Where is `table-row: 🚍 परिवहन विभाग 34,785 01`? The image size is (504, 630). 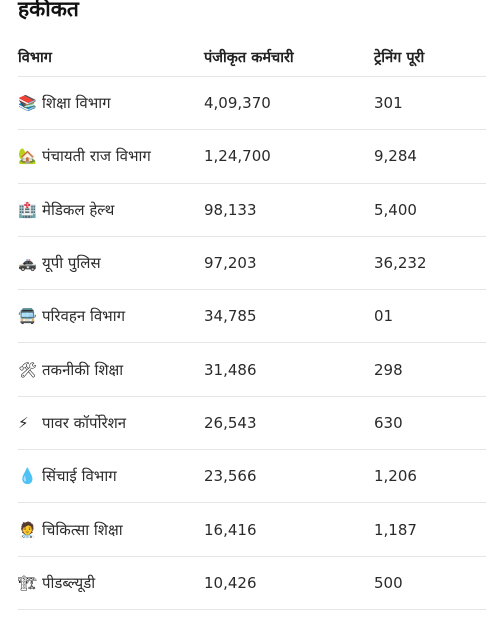
table-row: 🚍 परिवहन विभाग 34,785 01 is located at coordinates (252, 317).